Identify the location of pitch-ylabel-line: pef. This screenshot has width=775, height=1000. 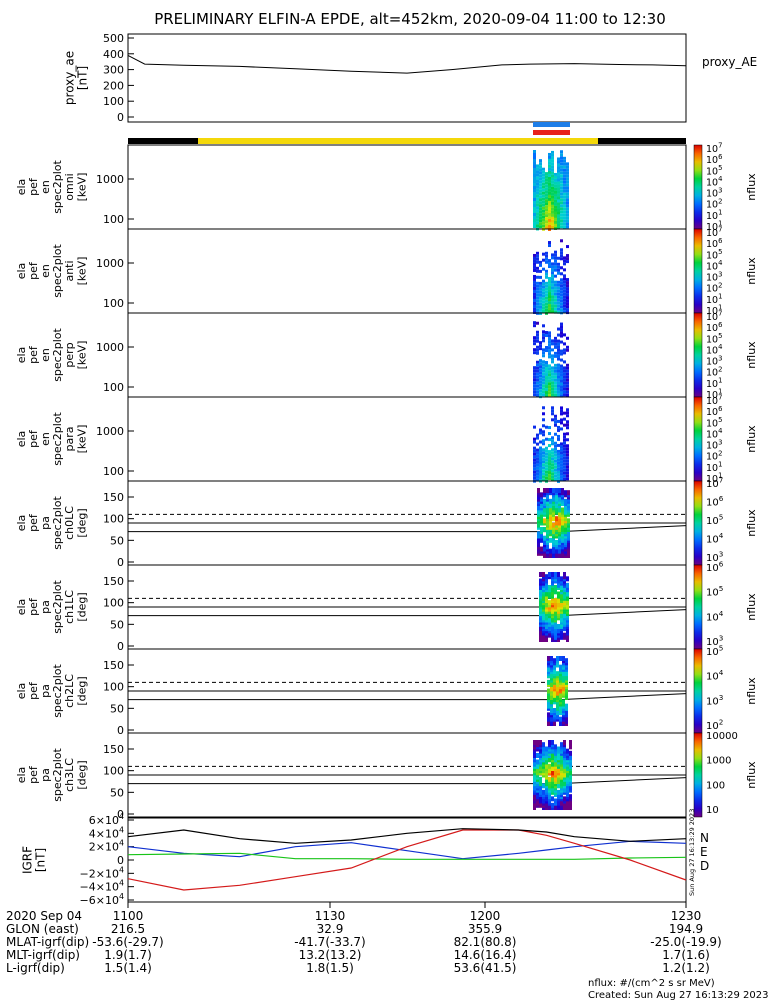
(33, 690).